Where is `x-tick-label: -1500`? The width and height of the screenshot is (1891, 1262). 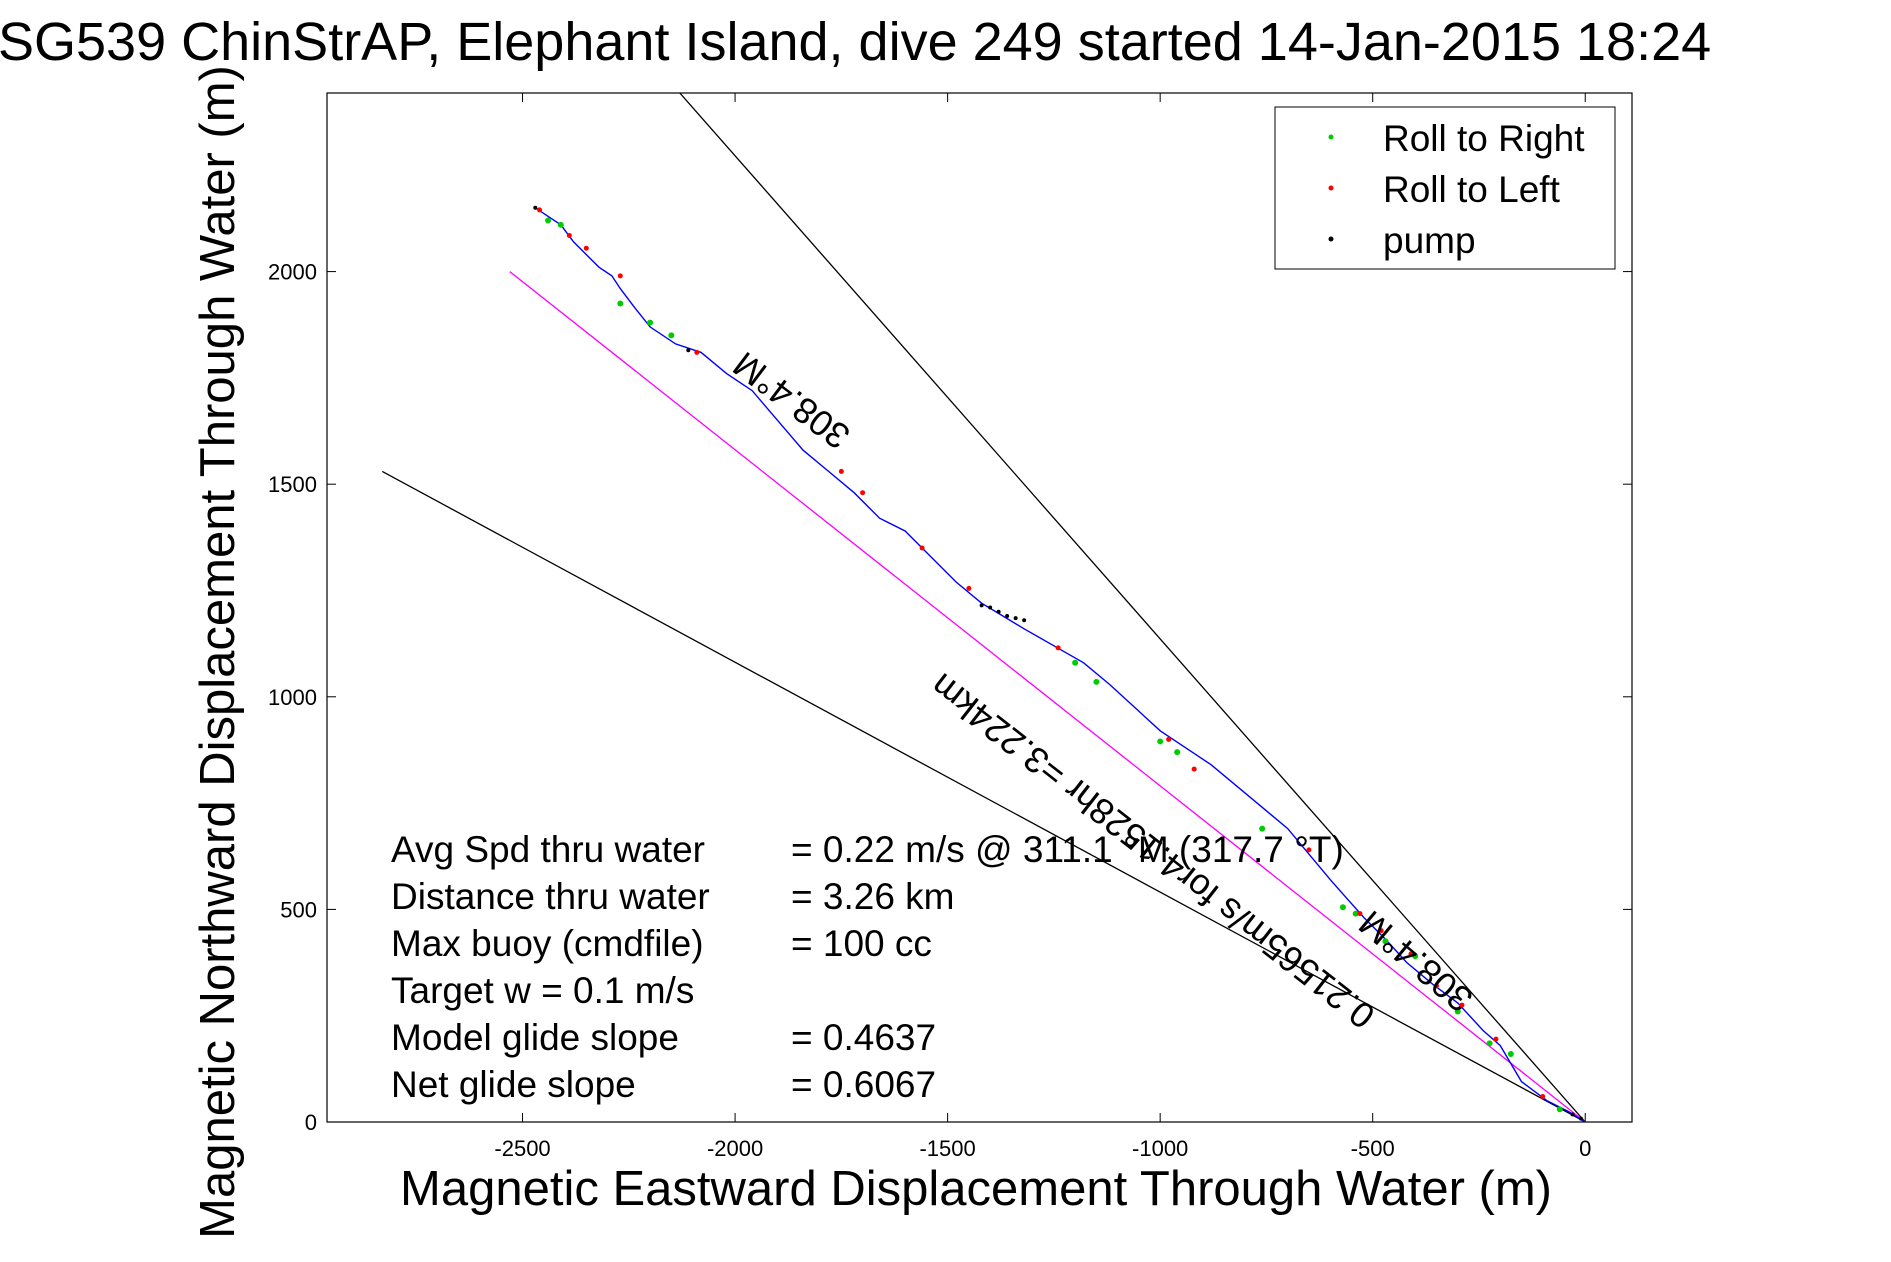 x-tick-label: -1500 is located at coordinates (947, 1148).